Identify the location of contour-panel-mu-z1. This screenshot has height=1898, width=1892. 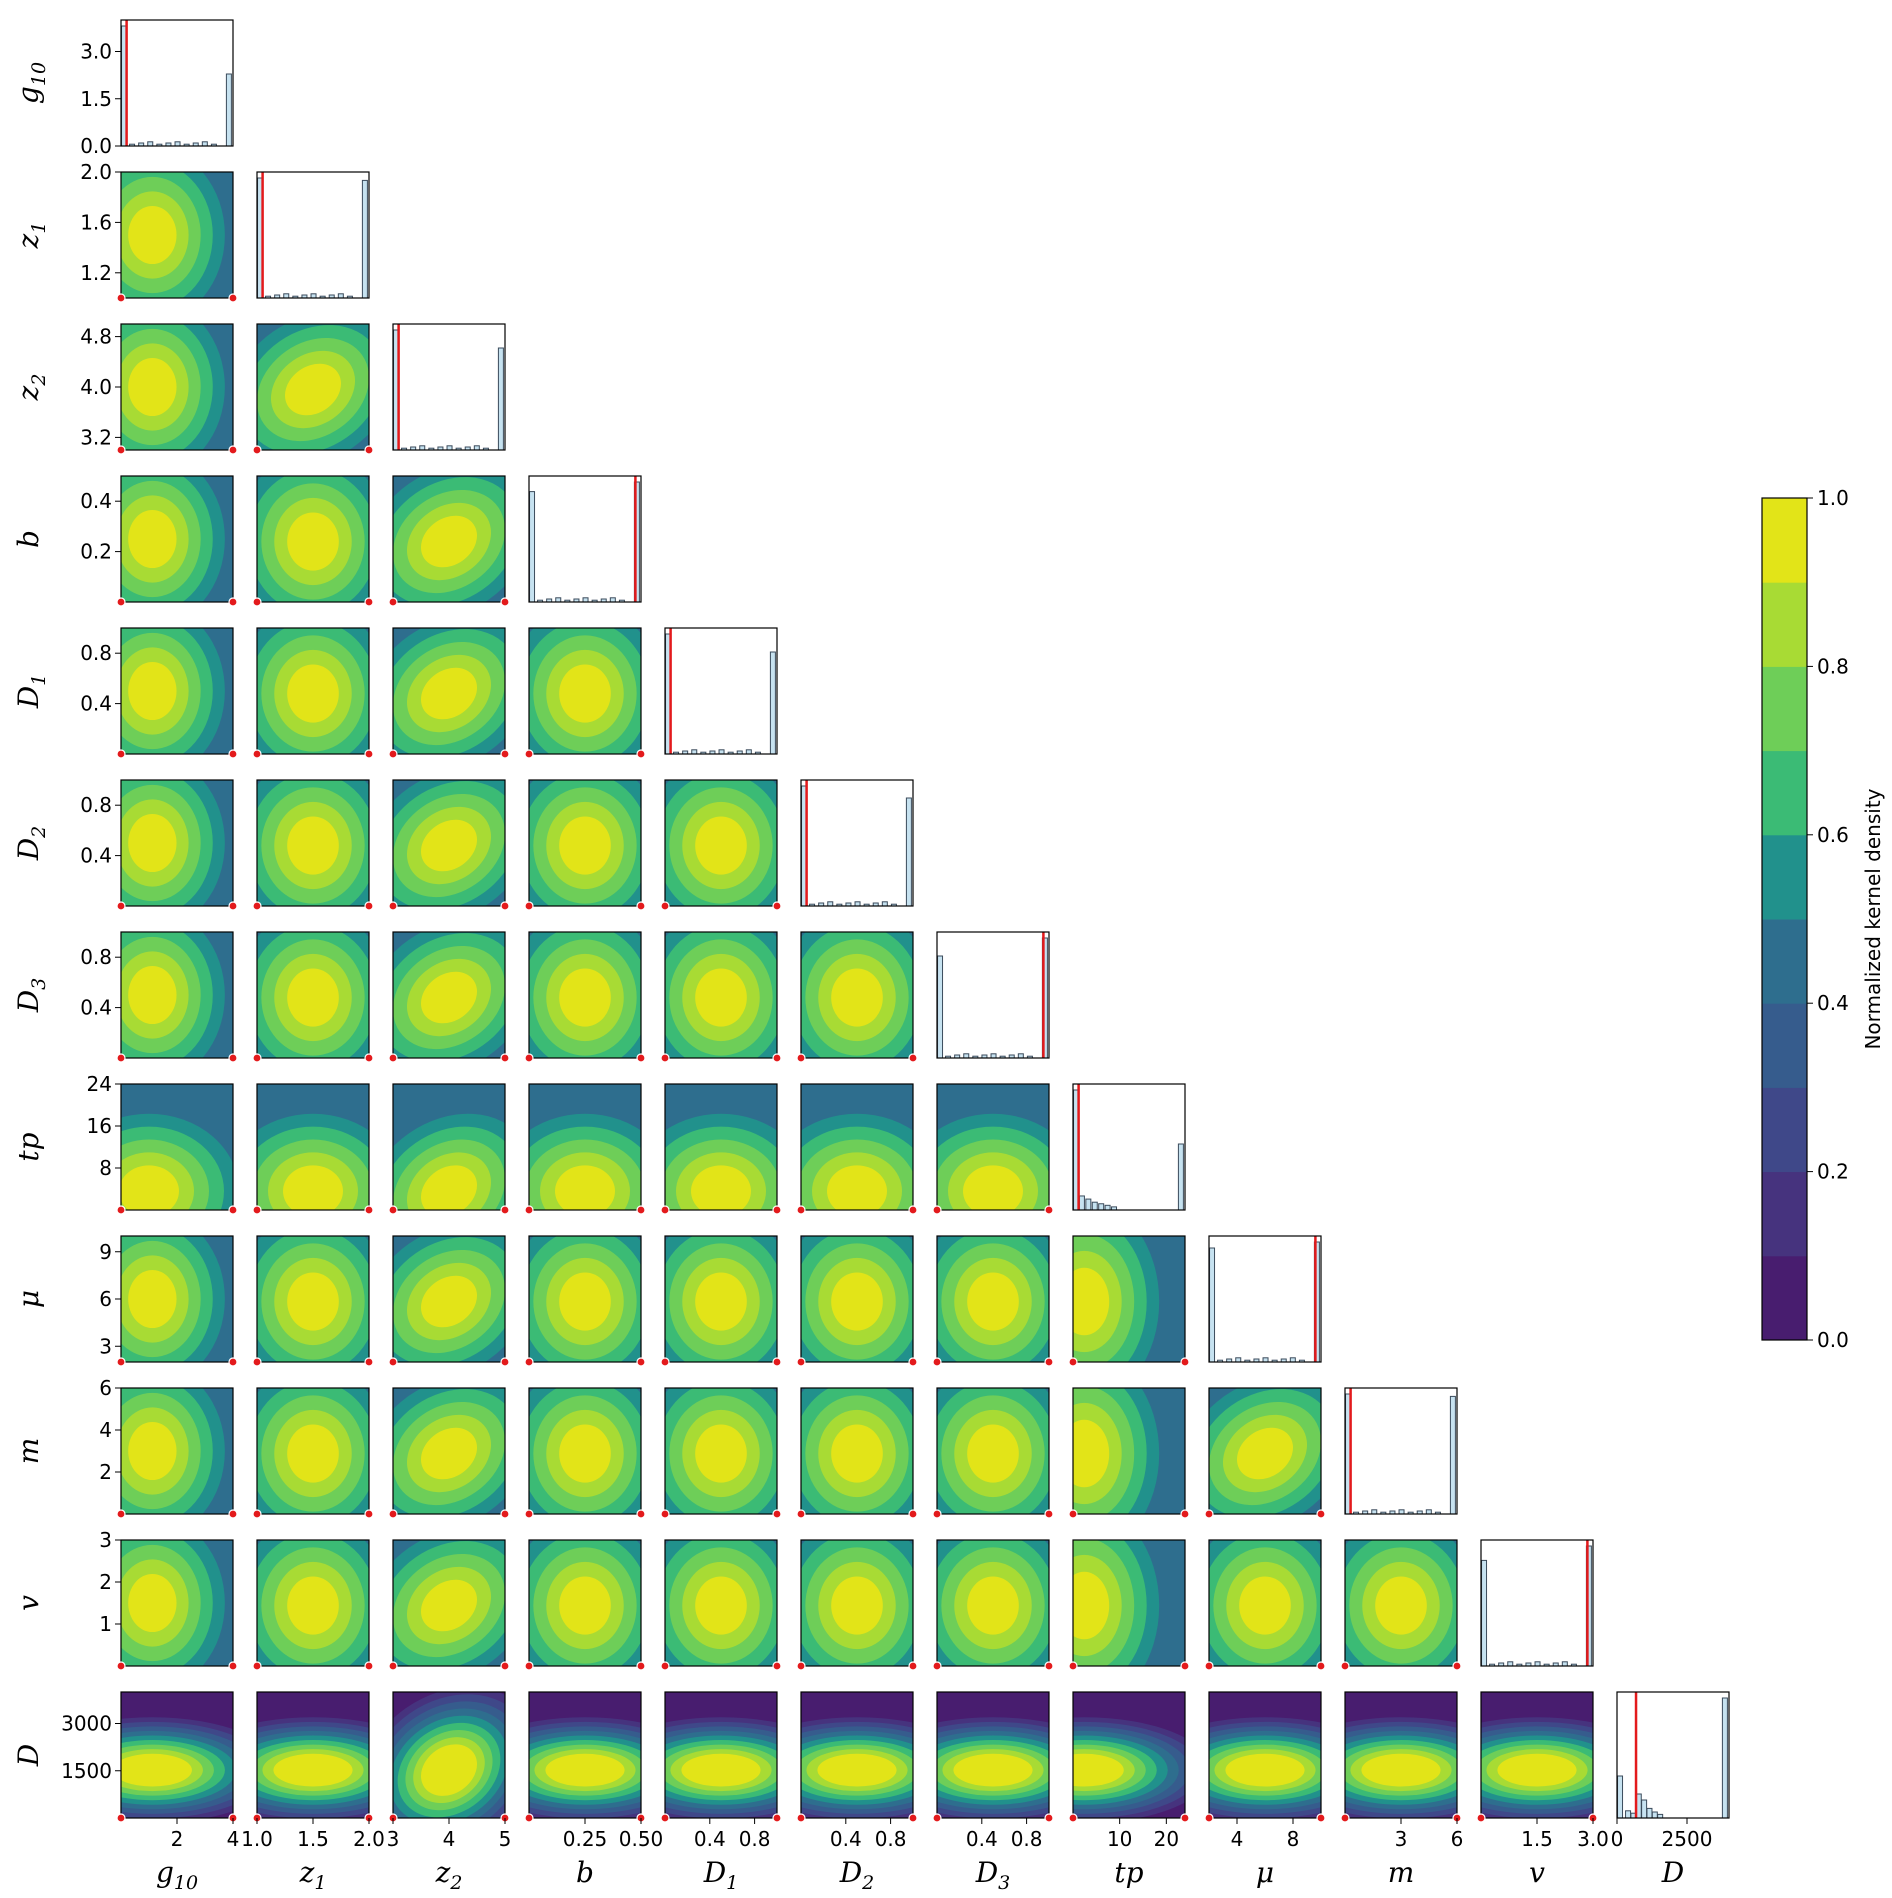
(313, 1301).